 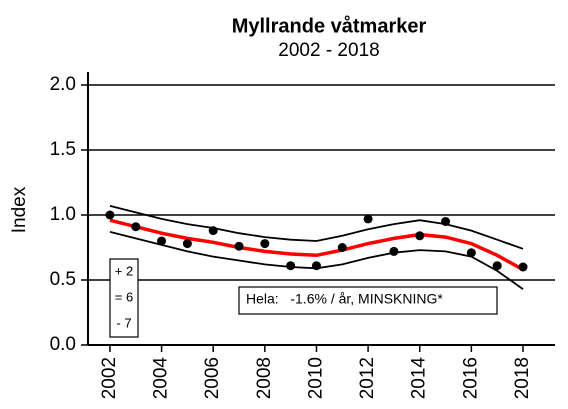 What do you see at coordinates (109, 378) in the screenshot?
I see `x-tick-label: 2002` at bounding box center [109, 378].